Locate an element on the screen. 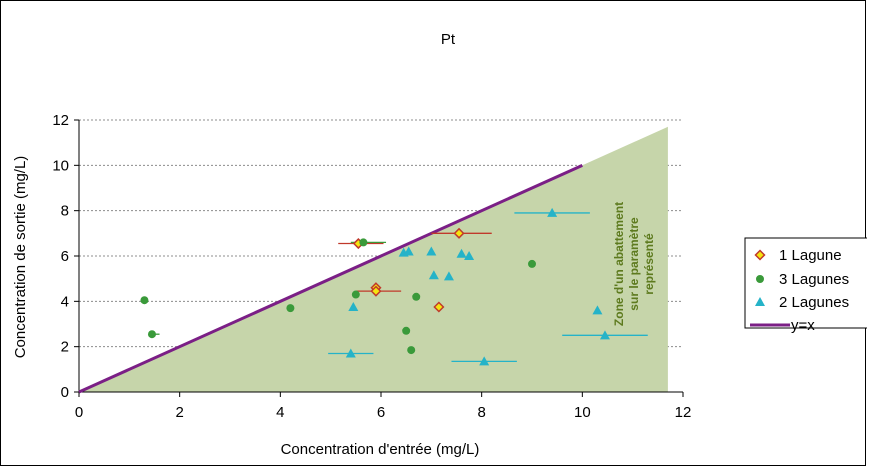  legend: 1 Lagune 3 Lagunes 2 Lagunes y=x is located at coordinates (805, 285).